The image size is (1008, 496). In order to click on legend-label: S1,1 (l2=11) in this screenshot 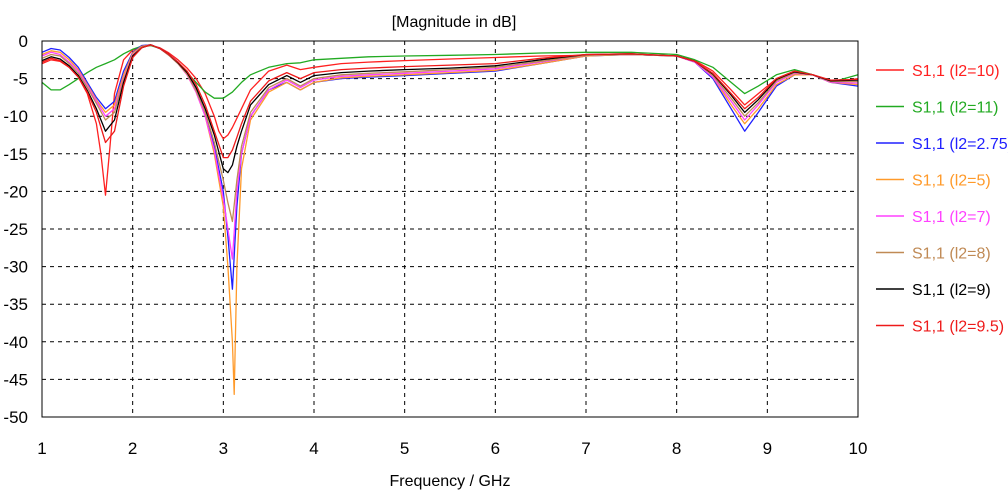, I will do `click(955, 108)`.